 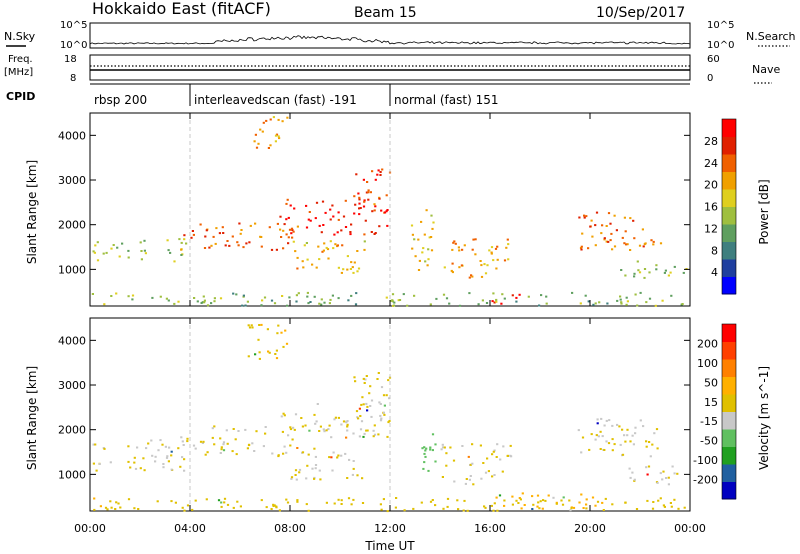 I want to click on cpid-label: CPID, so click(x=20, y=96).